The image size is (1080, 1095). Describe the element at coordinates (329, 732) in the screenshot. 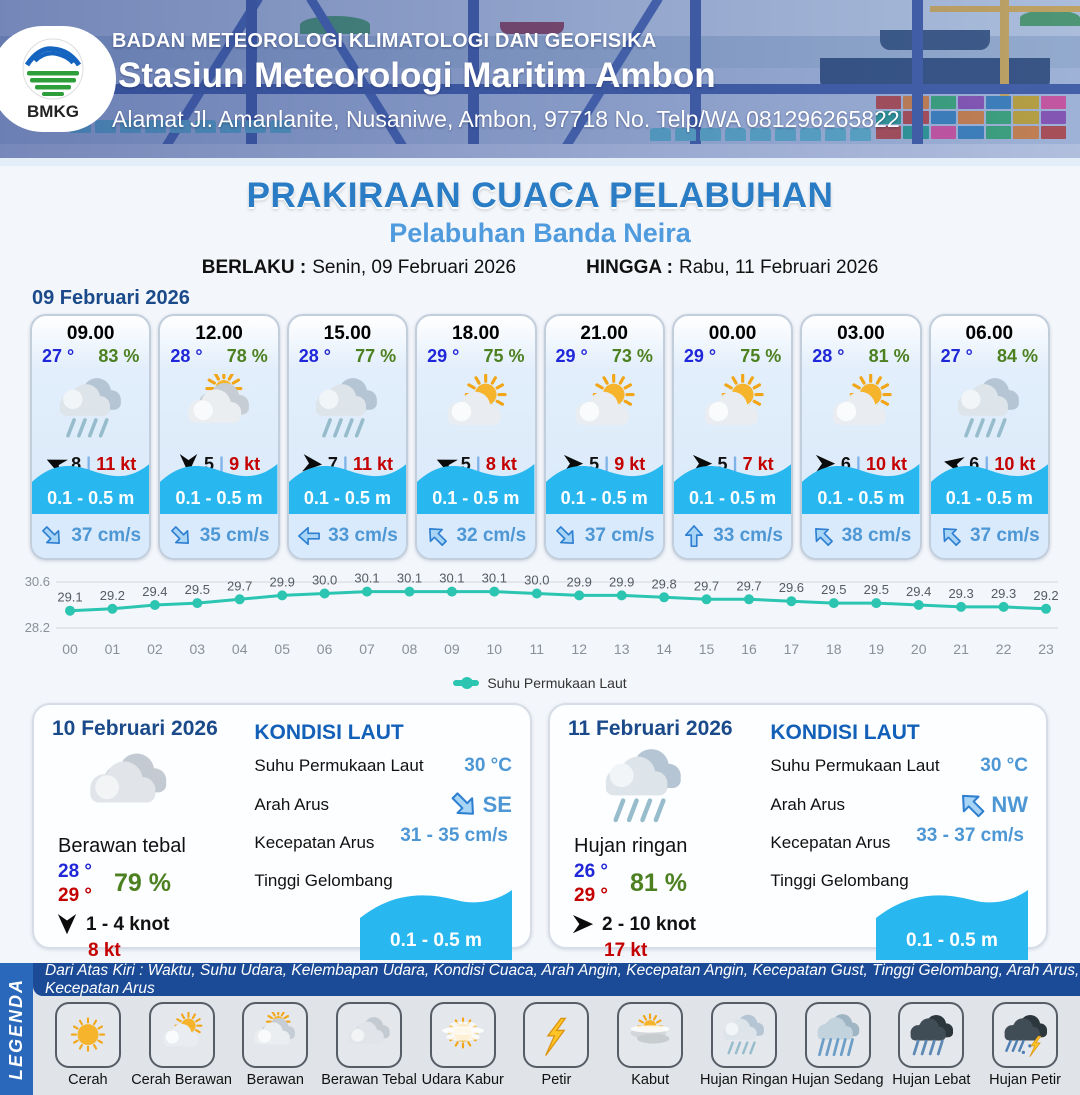

I see `sea-conditions-title: KONDISI LAUT` at that location.